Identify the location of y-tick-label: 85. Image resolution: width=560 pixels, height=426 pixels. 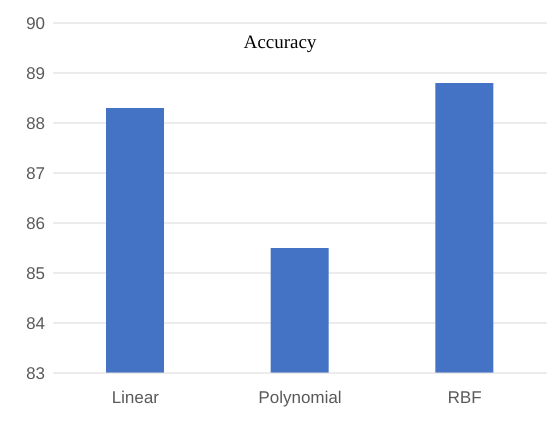
(35, 274).